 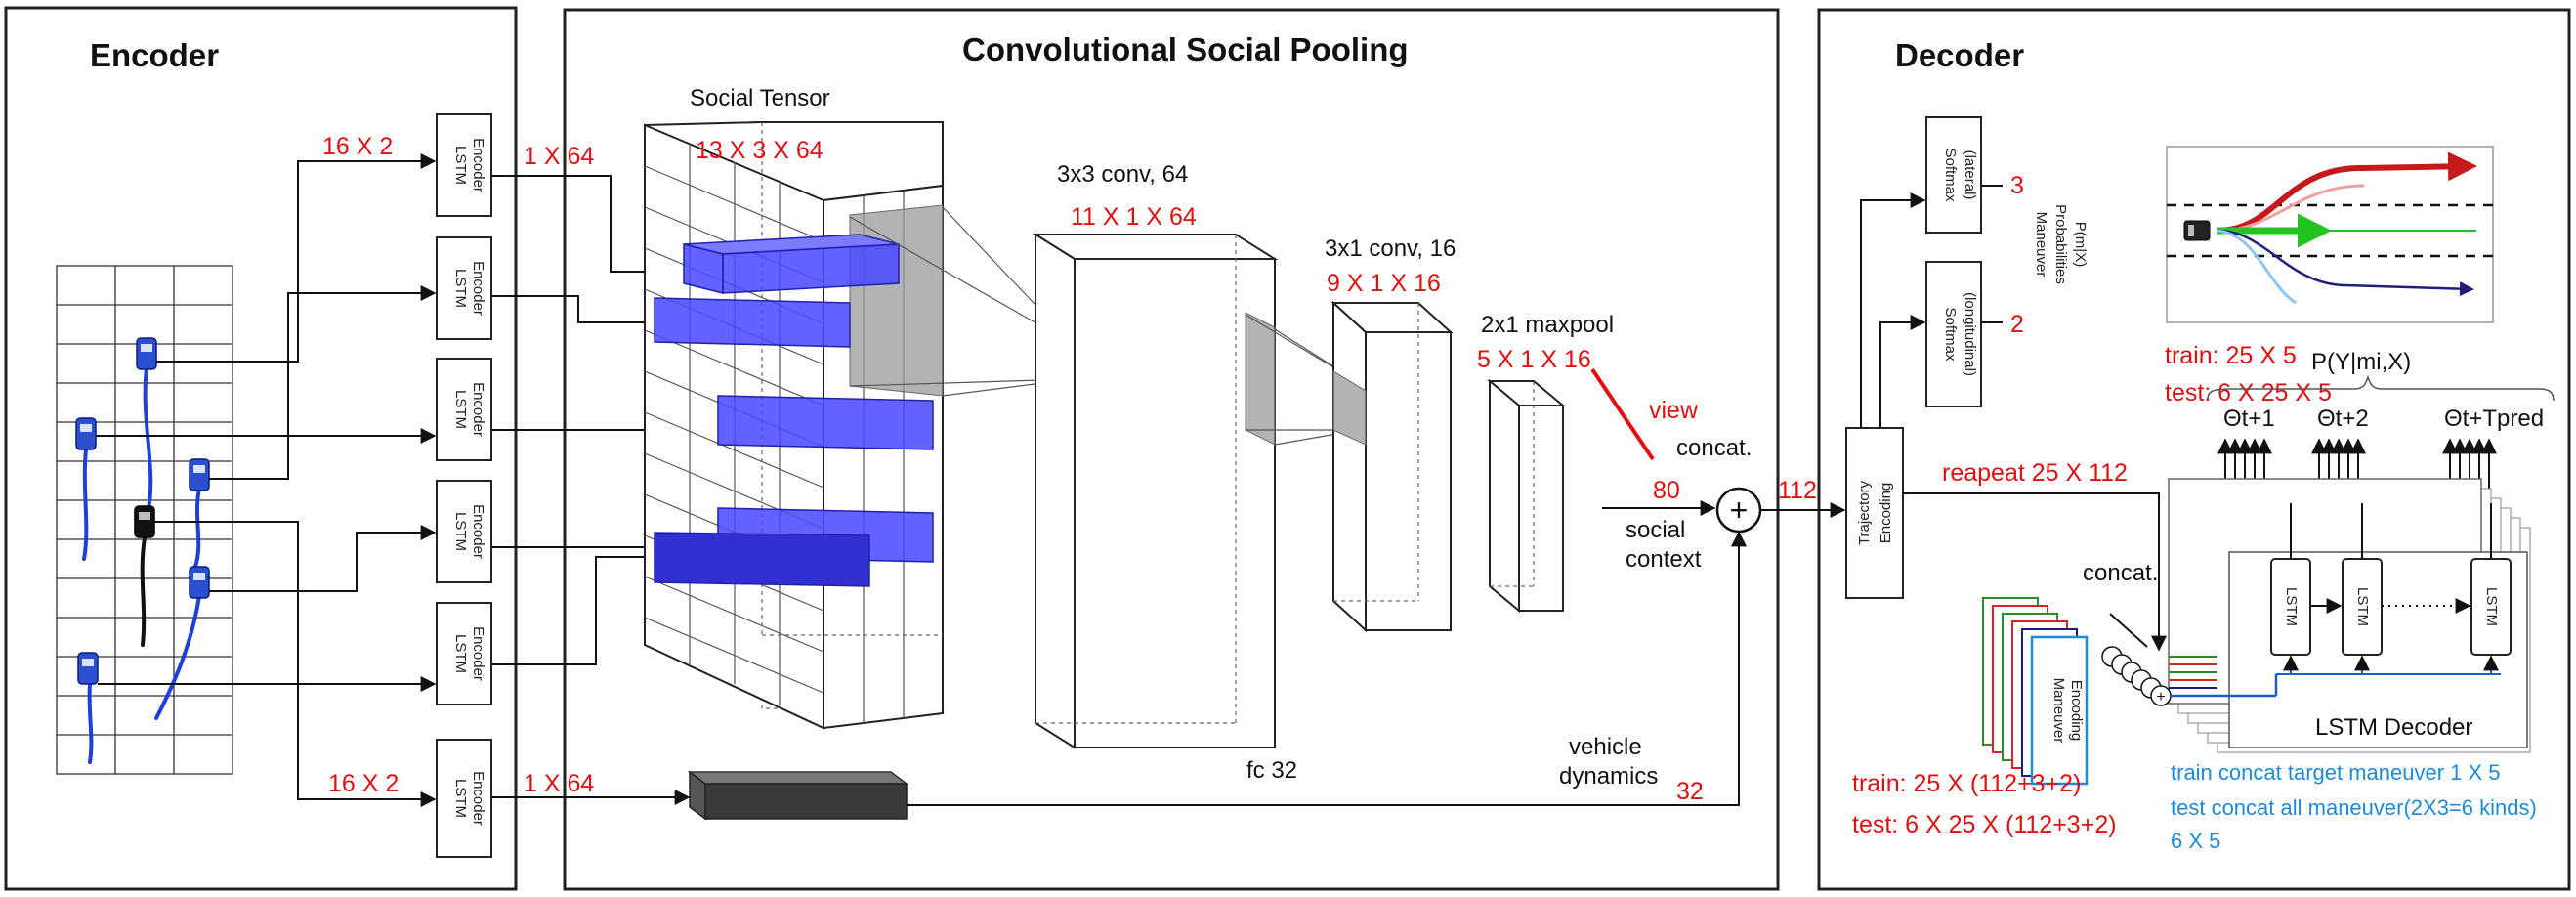 What do you see at coordinates (464, 165) in the screenshot?
I see `lstm-encoder-1: LSTM Encoder` at bounding box center [464, 165].